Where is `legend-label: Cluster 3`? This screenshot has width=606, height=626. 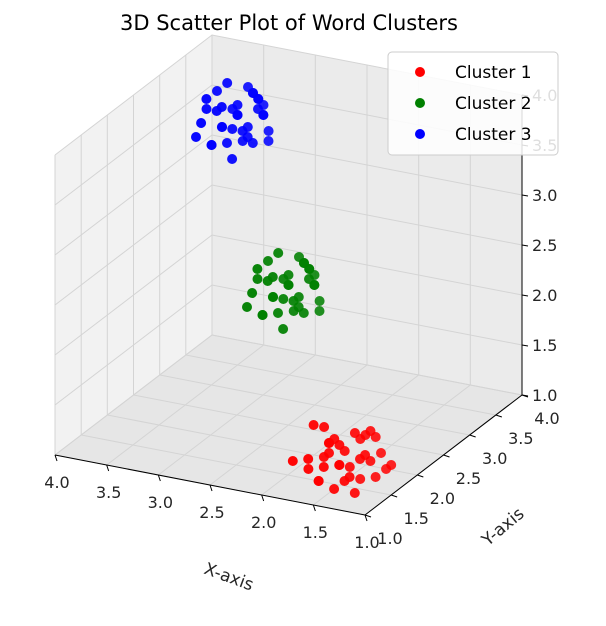 legend-label: Cluster 3 is located at coordinates (493, 135).